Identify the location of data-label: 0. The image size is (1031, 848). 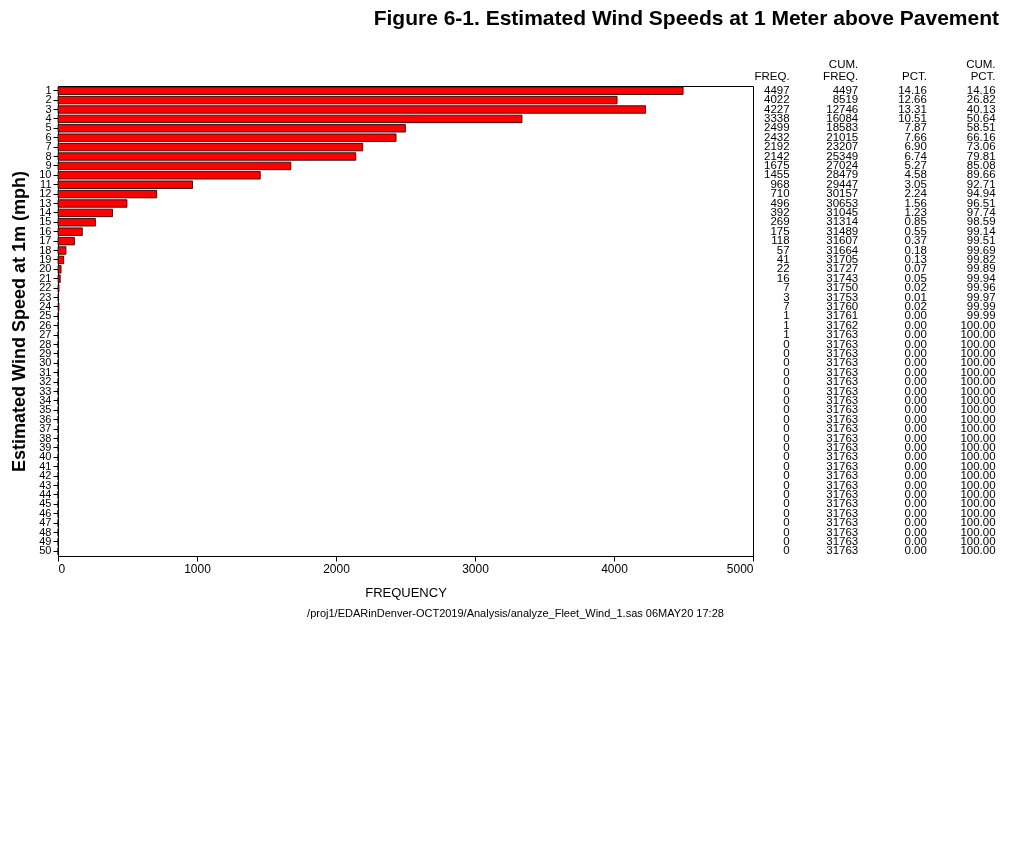
(786, 550).